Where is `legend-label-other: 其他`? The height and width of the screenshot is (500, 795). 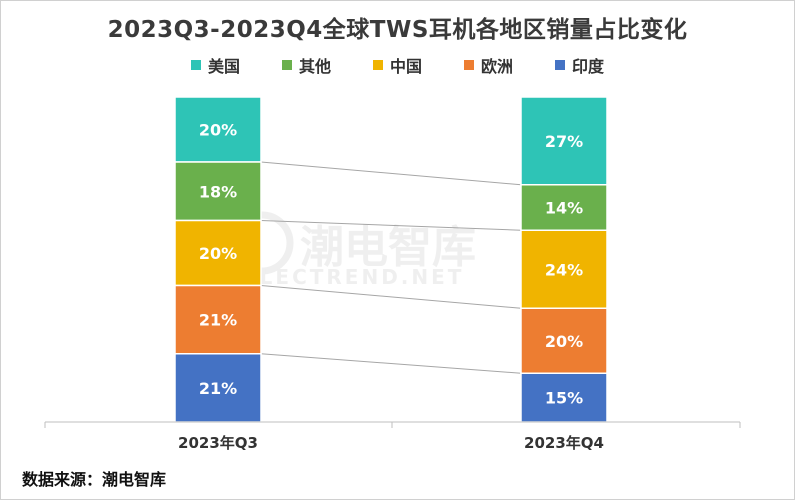 legend-label-other: 其他 is located at coordinates (314, 66).